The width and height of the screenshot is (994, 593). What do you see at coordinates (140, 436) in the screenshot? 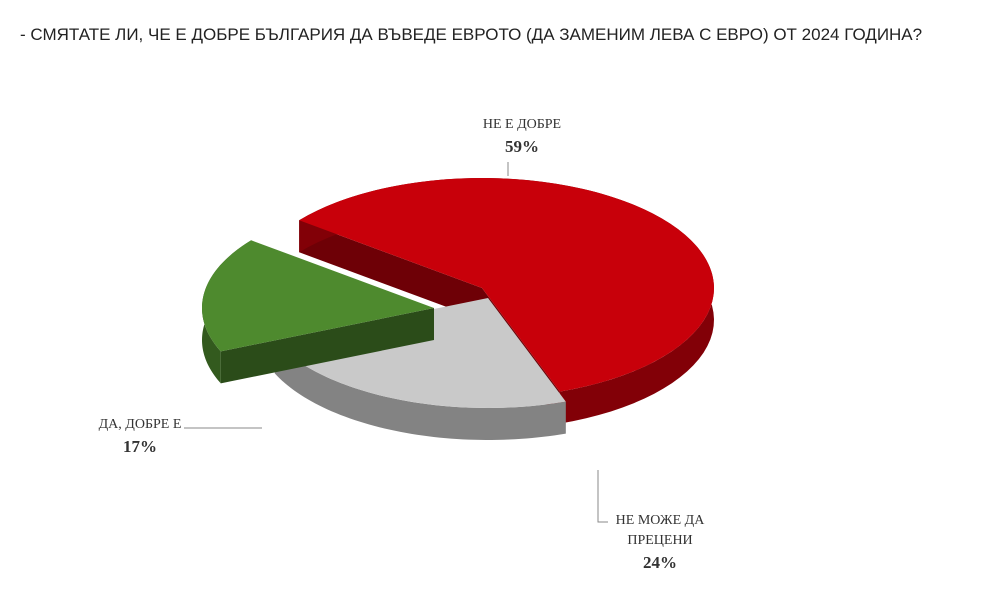
I see `slice-label-3: ДА, ДОБРЕ Е 17%` at bounding box center [140, 436].